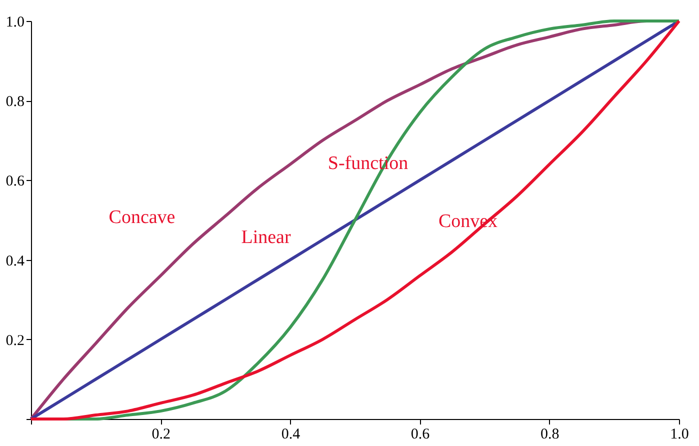  Describe the element at coordinates (15, 102) in the screenshot. I see `y-tick-label: 0.8` at that location.